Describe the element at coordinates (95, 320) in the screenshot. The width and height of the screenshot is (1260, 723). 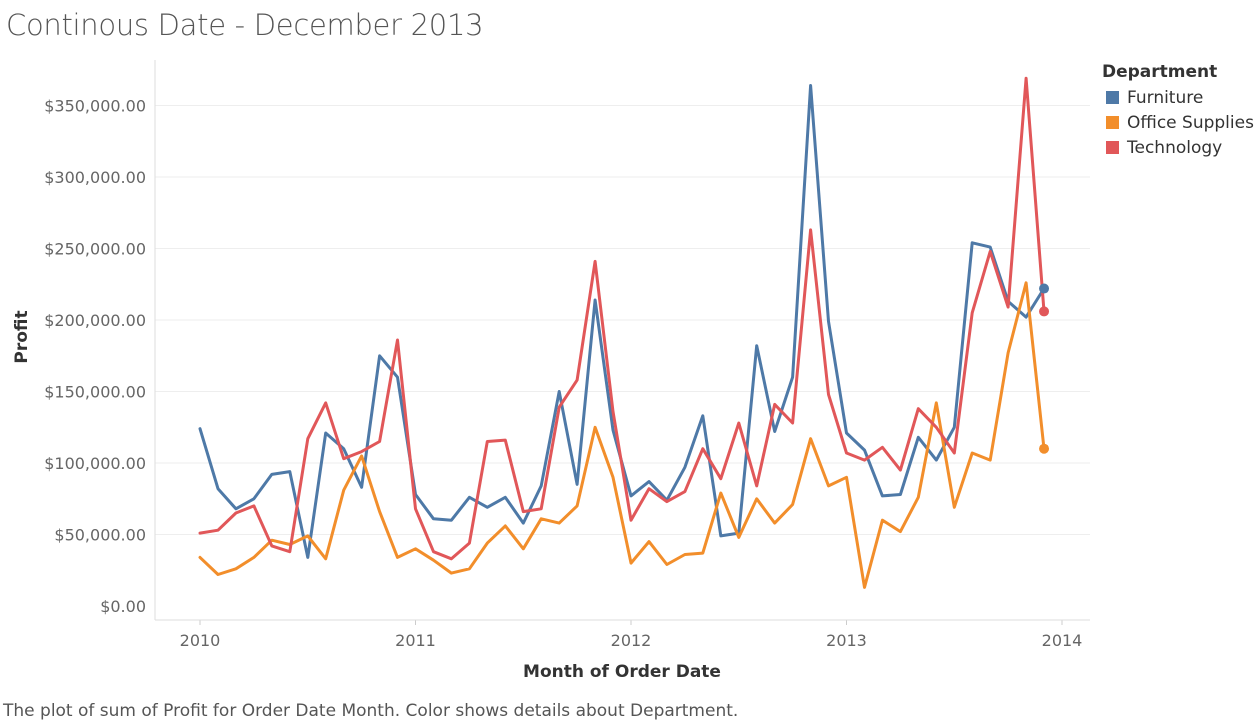
I see `y-tick-label: $200,000.00` at that location.